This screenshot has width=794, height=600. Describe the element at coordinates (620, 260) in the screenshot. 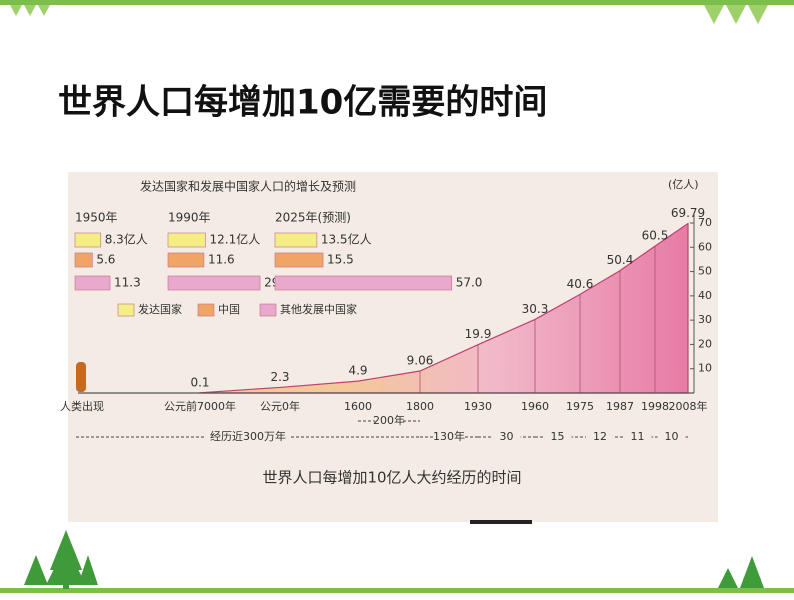

I see `value-label: 50.4` at that location.